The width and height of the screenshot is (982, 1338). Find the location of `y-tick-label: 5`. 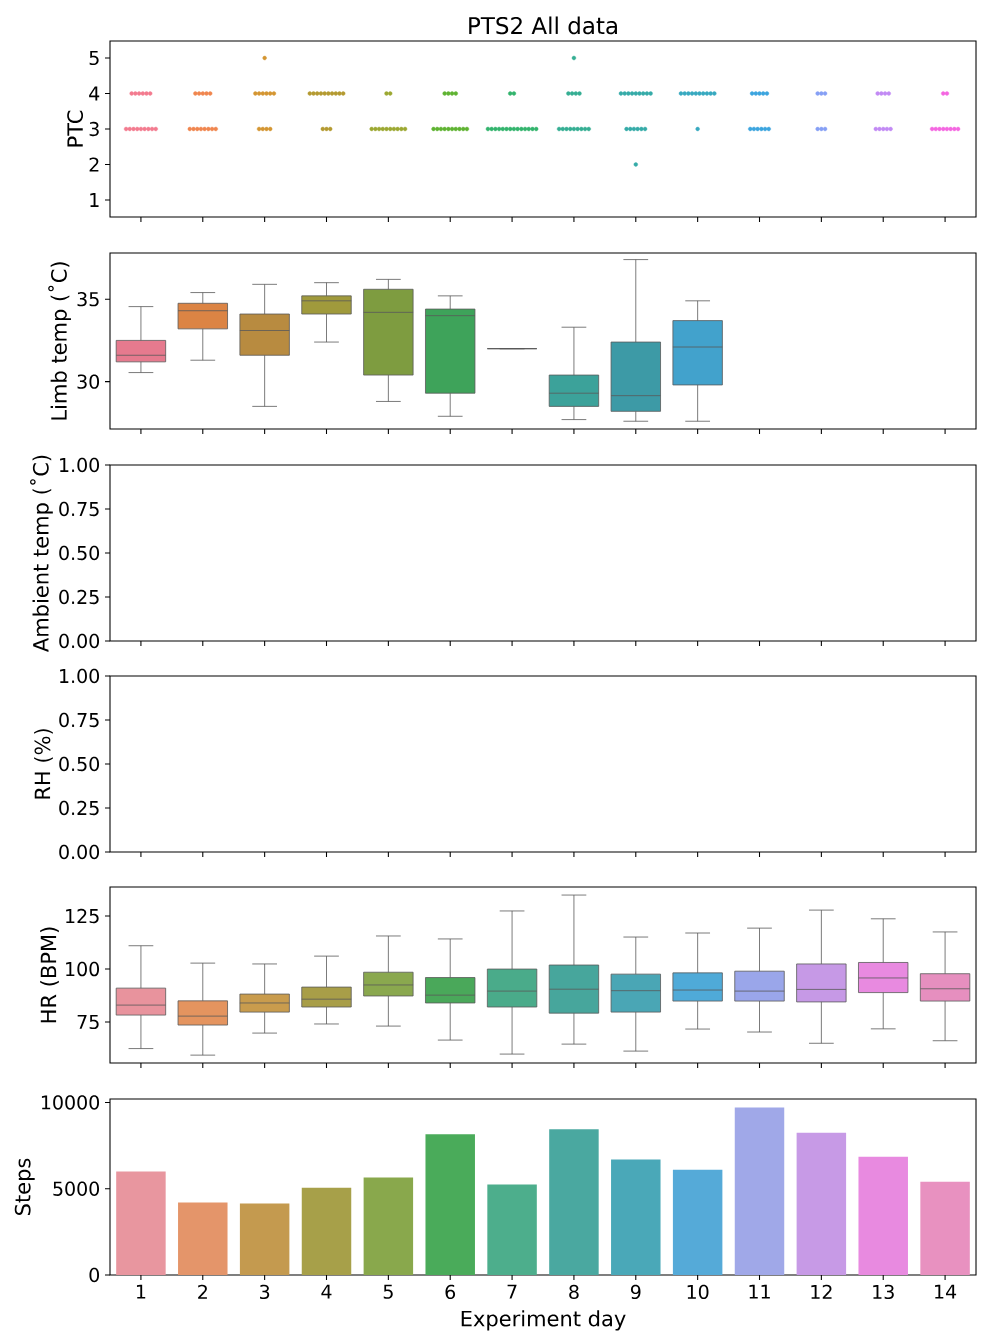

y-tick-label: 5 is located at coordinates (94, 58).